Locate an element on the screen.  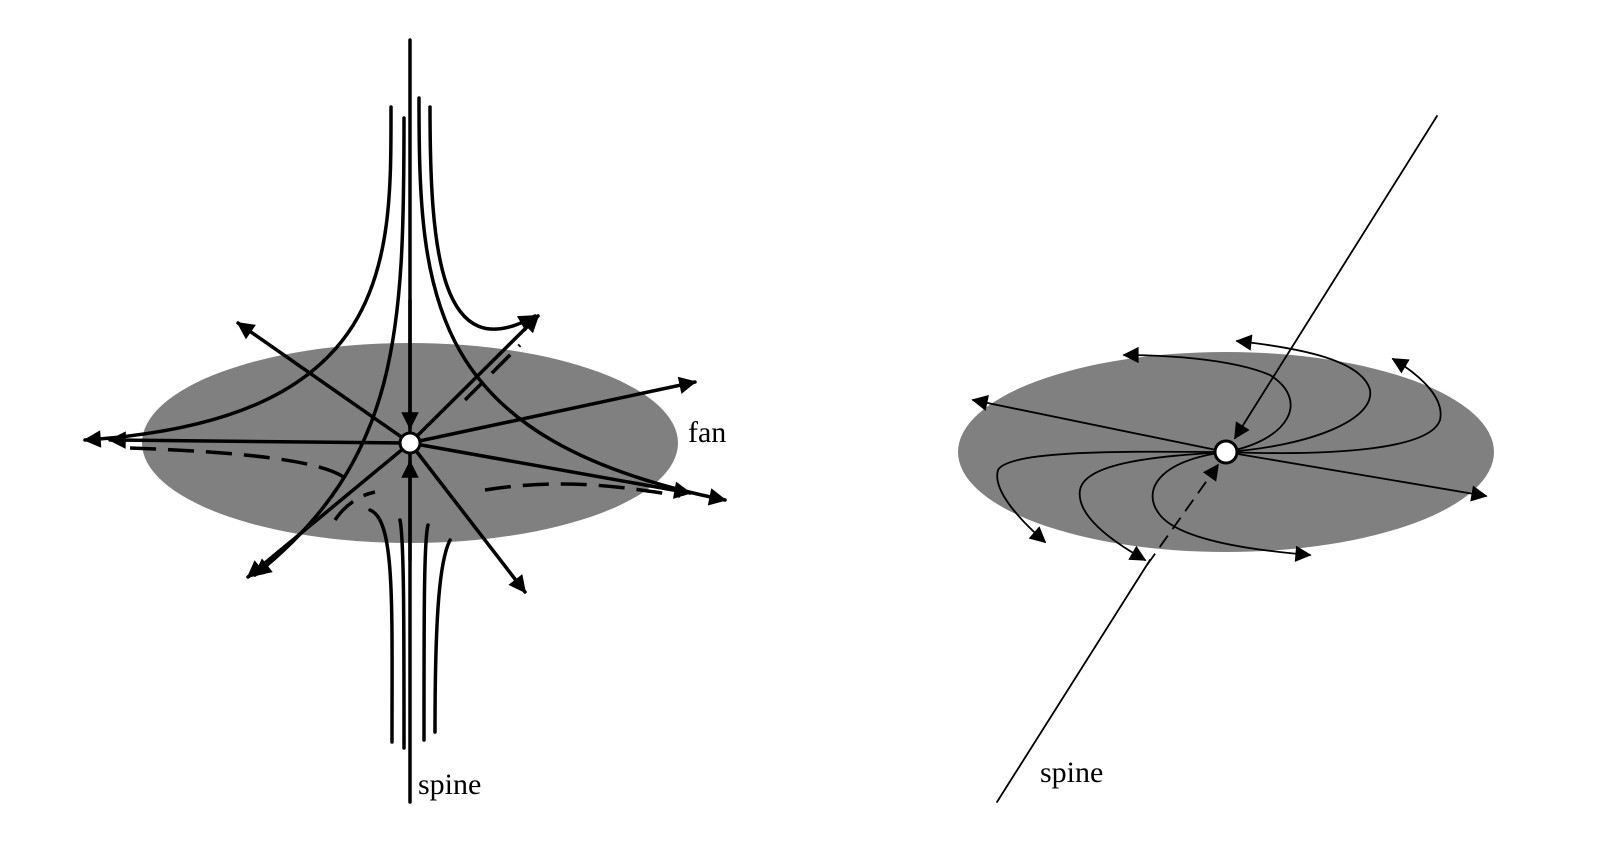
dashed-field-lines is located at coordinates (405, 432).